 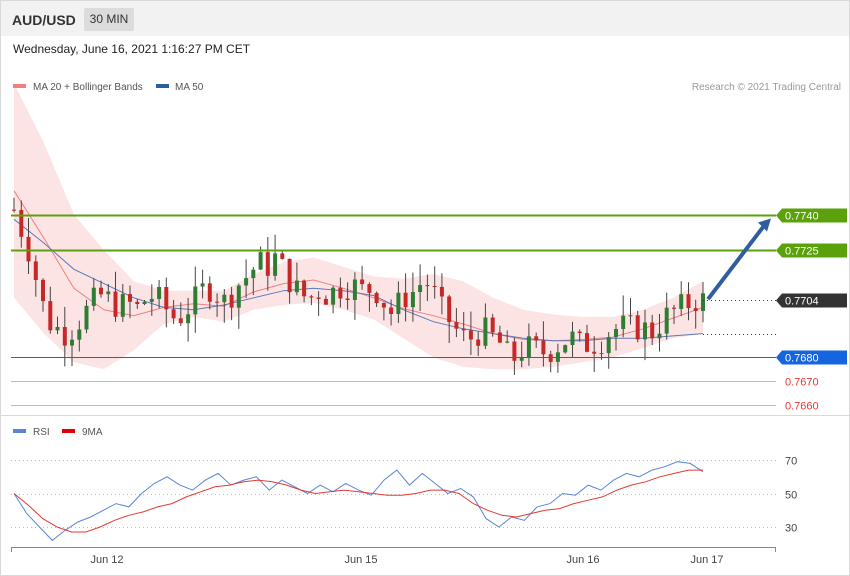 What do you see at coordinates (68, 431) in the screenshot?
I see `rsi-ma-legend-swatch` at bounding box center [68, 431].